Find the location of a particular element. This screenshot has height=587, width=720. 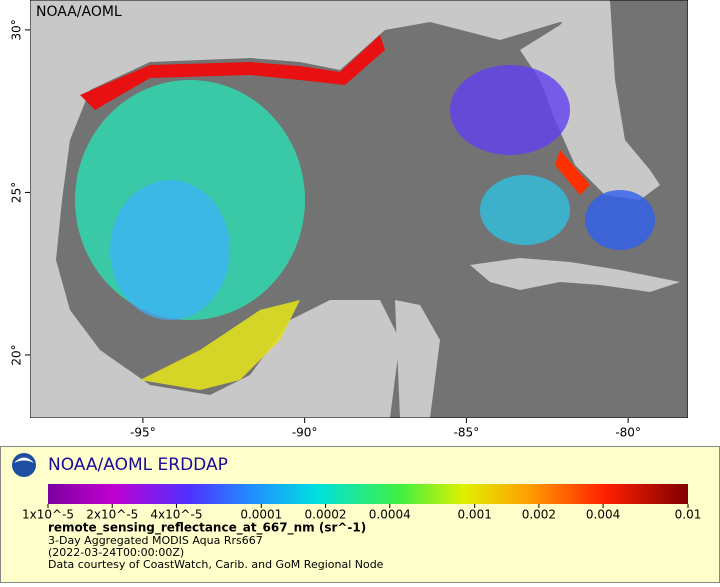

y-tick-label: 20° is located at coordinates (17, 354).